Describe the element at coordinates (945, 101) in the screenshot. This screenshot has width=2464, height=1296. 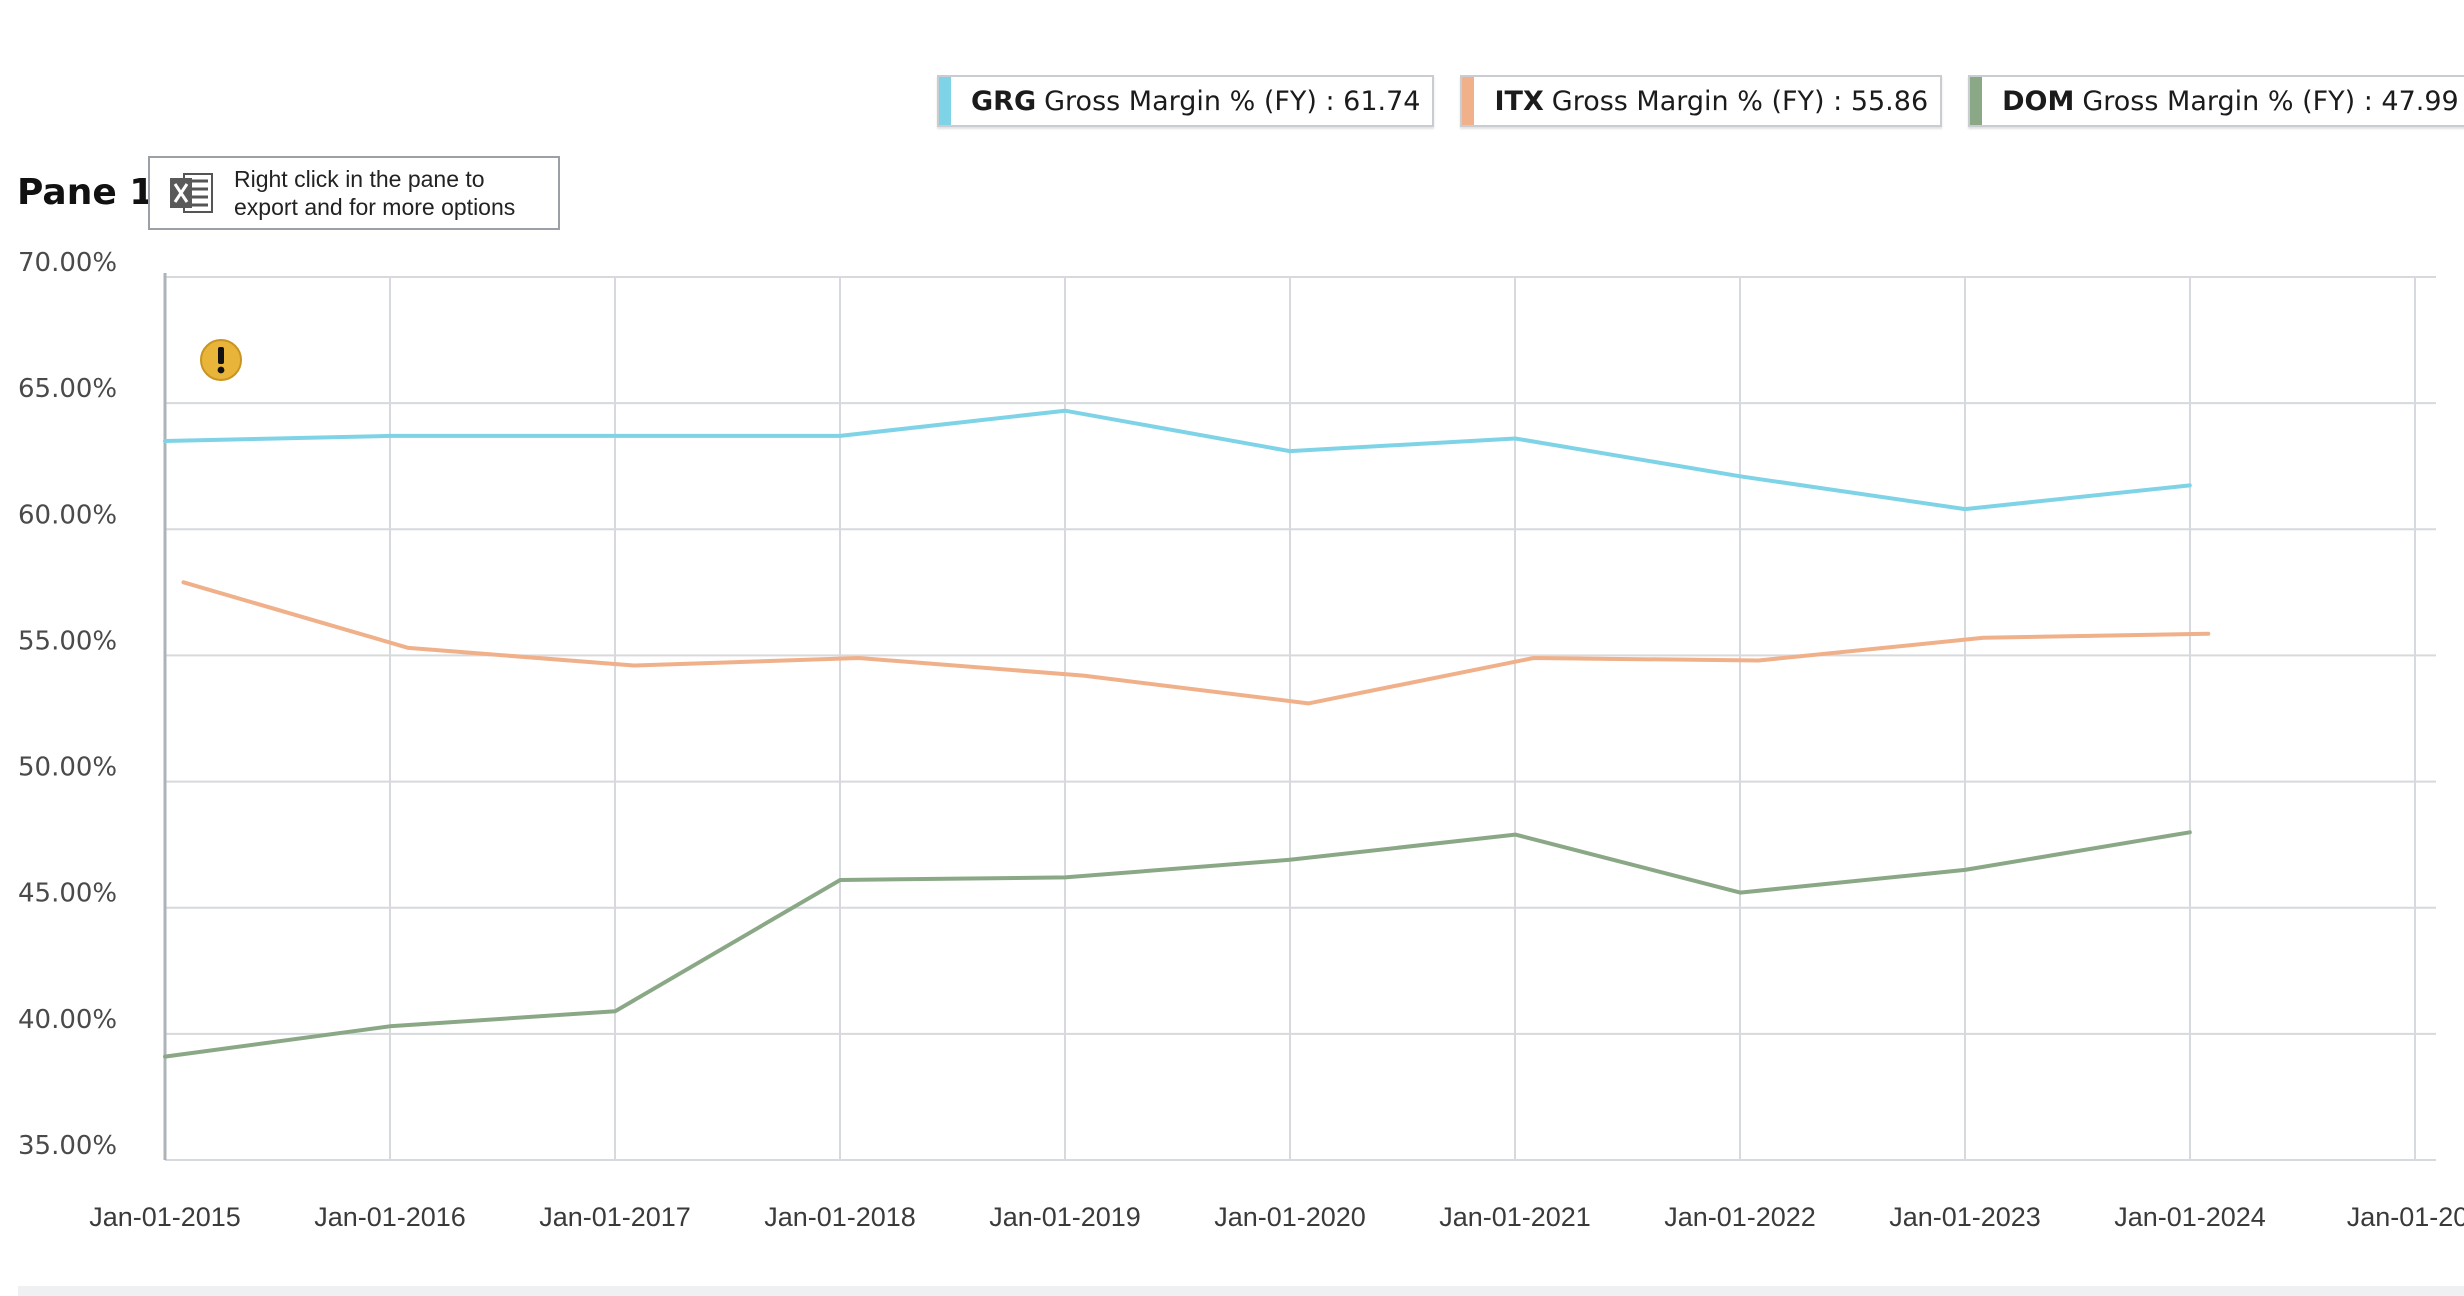
I see `legend-swatch-grg` at that location.